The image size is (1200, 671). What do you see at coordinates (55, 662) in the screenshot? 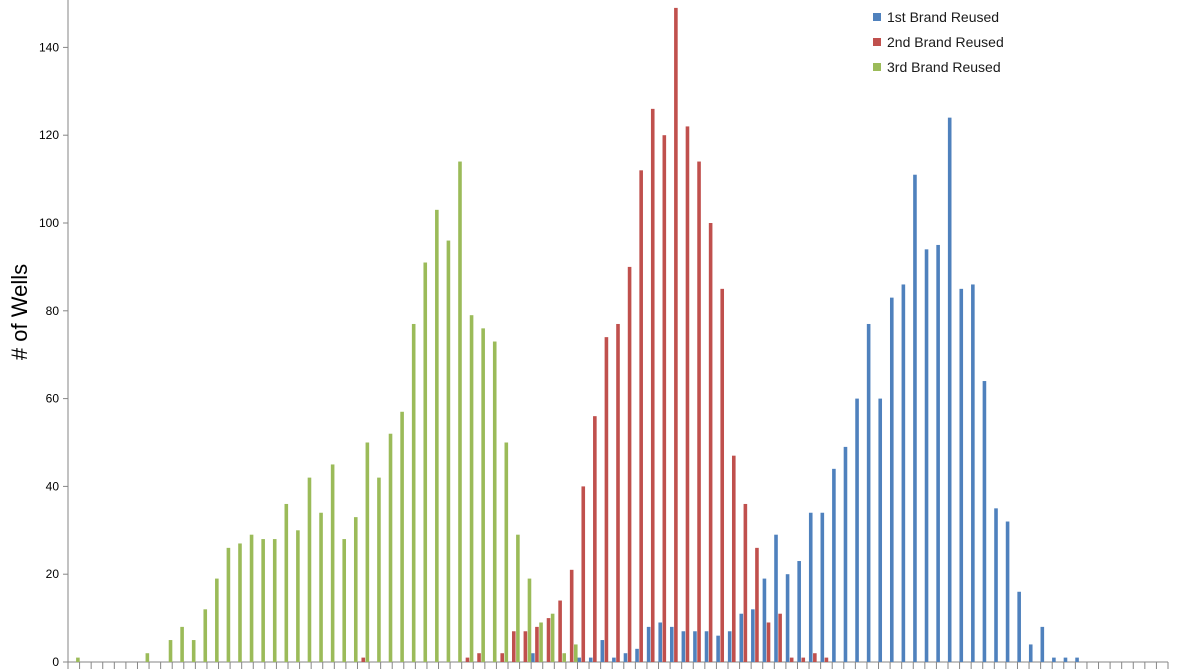
I see `y-tick-label: 0` at bounding box center [55, 662].